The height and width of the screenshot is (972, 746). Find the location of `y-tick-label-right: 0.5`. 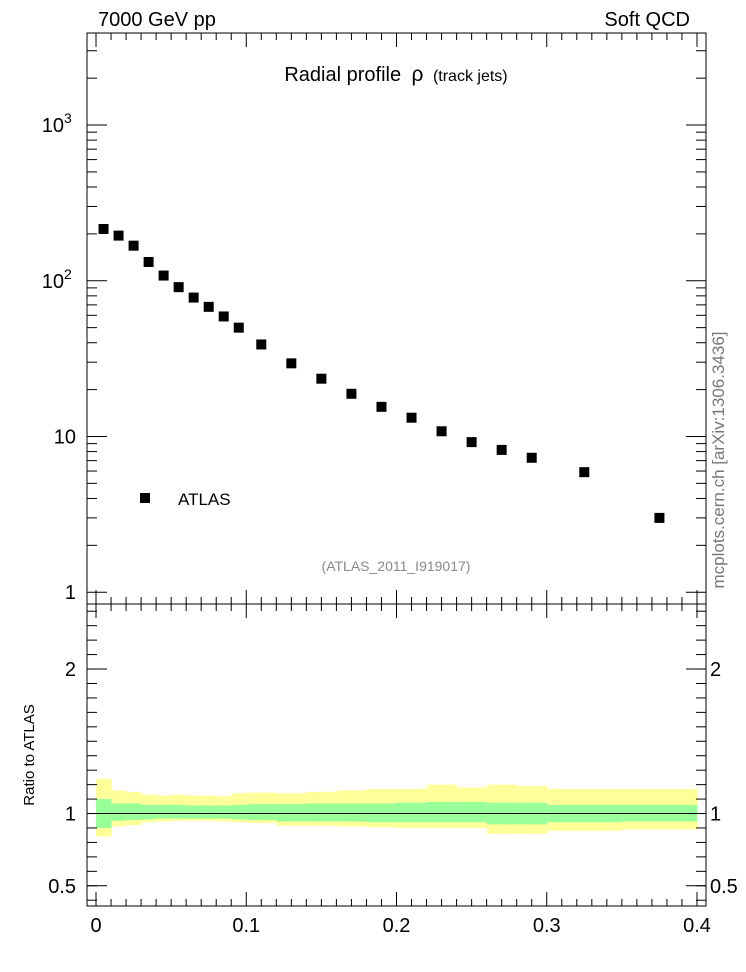

y-tick-label-right: 0.5 is located at coordinates (724, 887).